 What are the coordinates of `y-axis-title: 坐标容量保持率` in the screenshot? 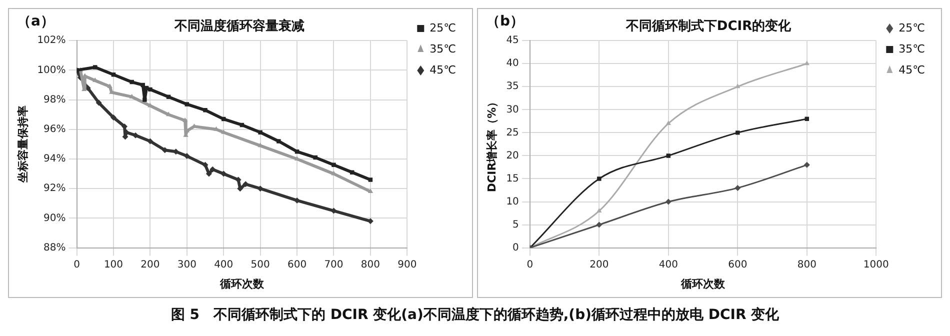 It's located at (23, 145).